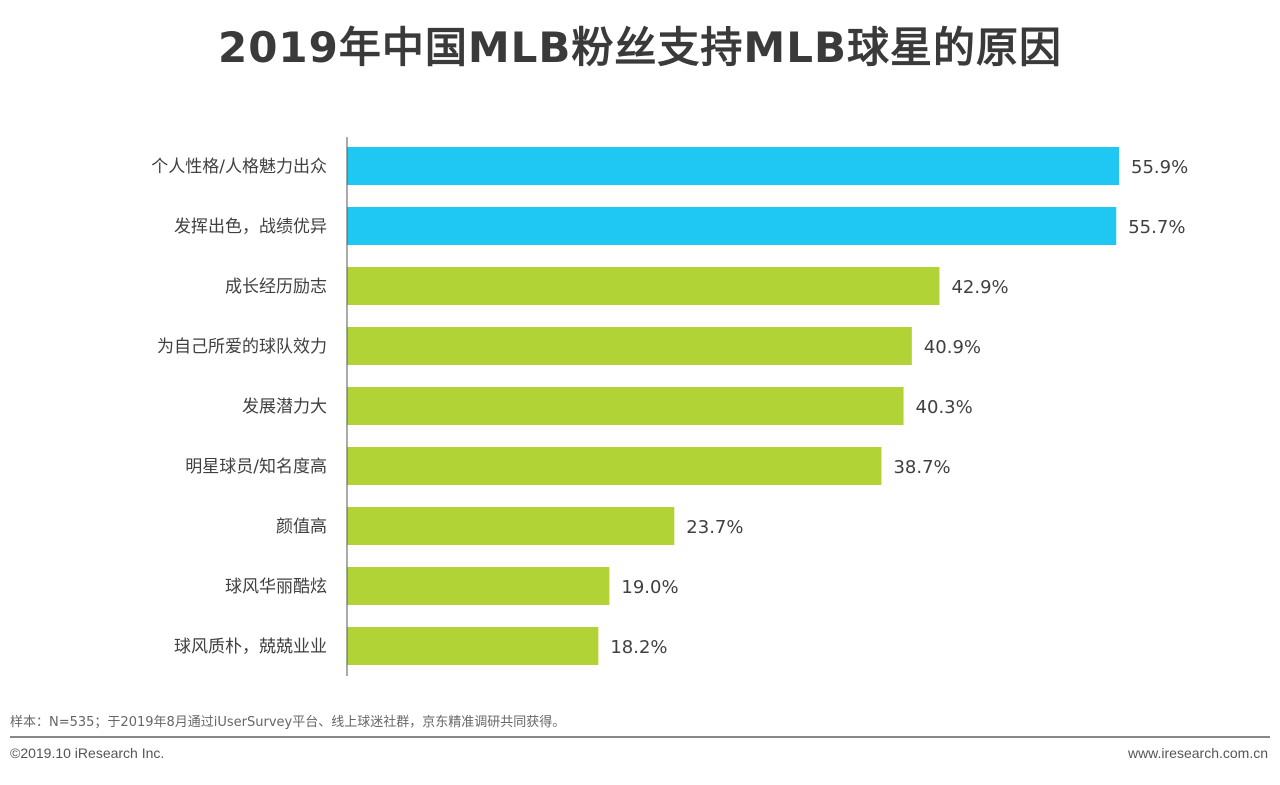  I want to click on category-label: 为自己所爱的球队效力, so click(242, 347).